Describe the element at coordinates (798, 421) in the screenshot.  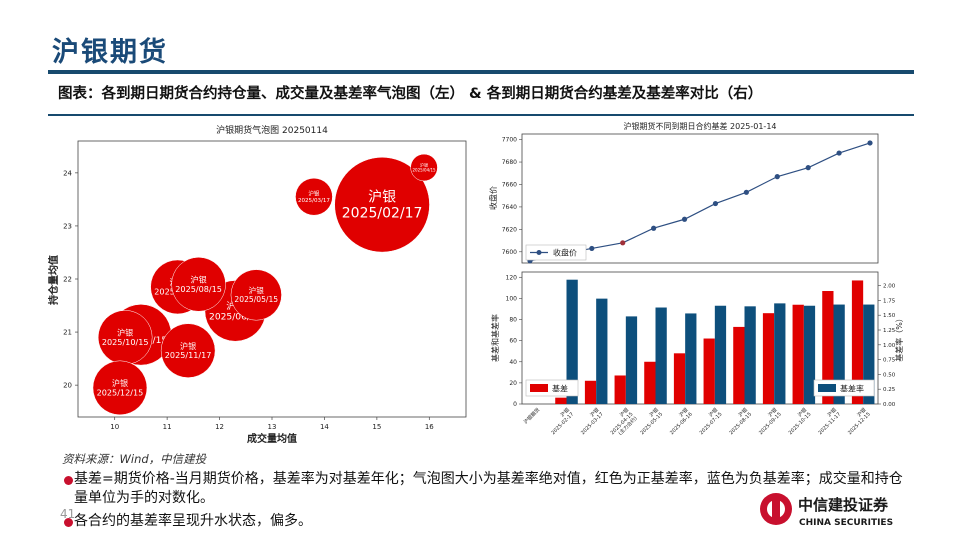
I see `x-tick-label: 沪银2025-10-15` at that location.